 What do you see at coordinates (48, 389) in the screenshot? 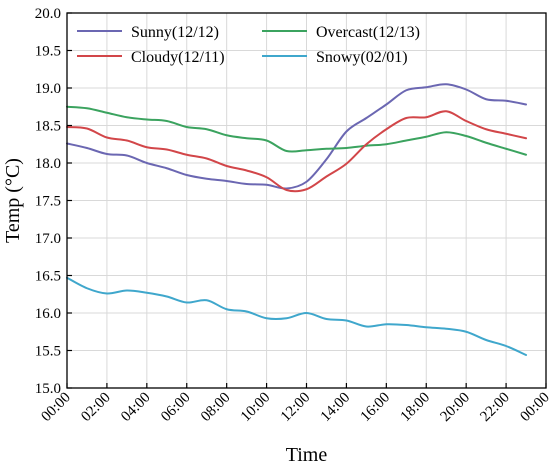
I see `y-tick-label: 15.0` at bounding box center [48, 389].